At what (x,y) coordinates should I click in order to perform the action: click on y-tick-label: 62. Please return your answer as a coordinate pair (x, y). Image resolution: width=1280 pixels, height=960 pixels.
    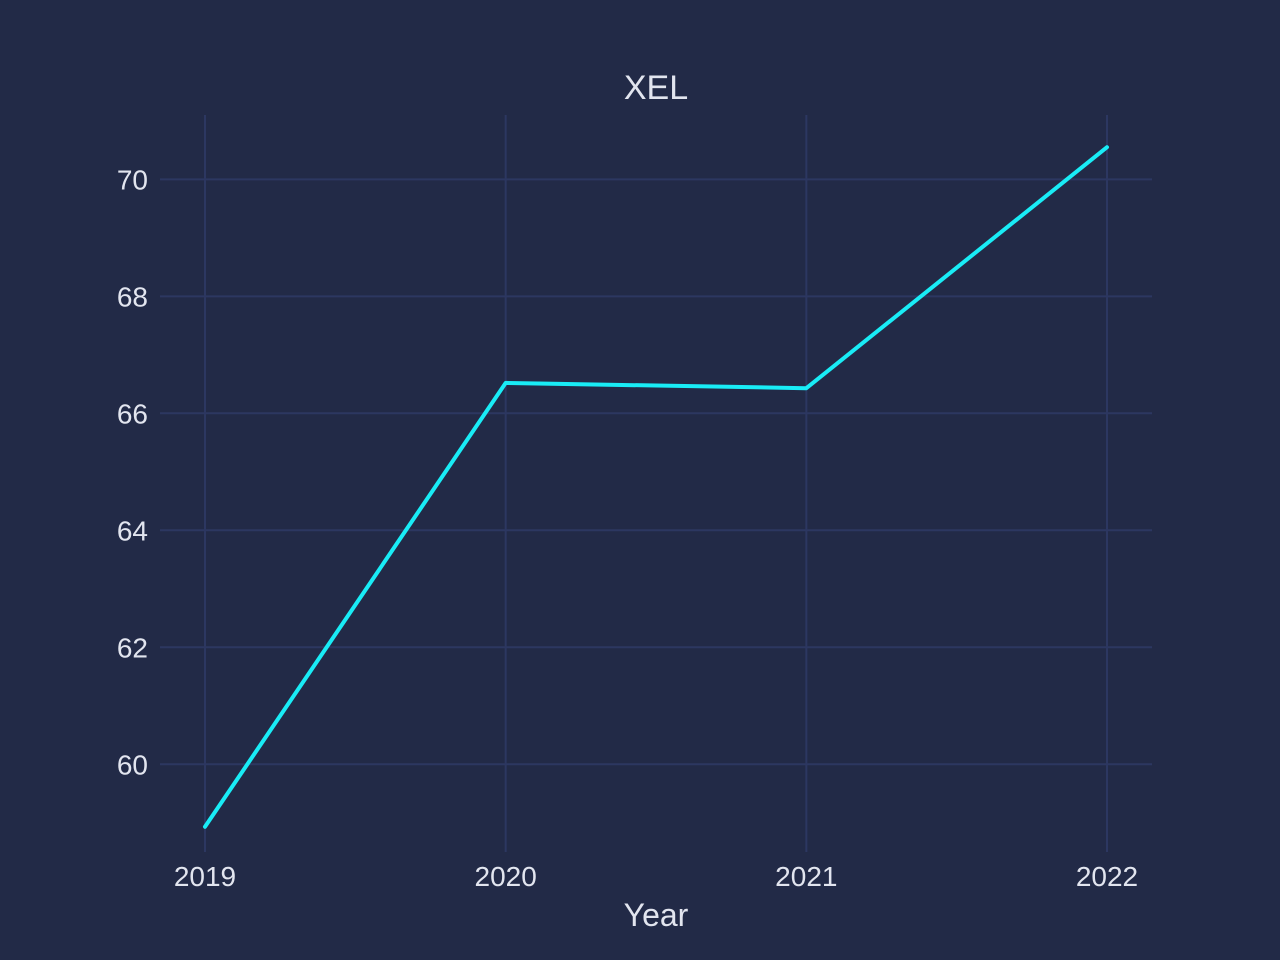
    Looking at the image, I should click on (132, 647).